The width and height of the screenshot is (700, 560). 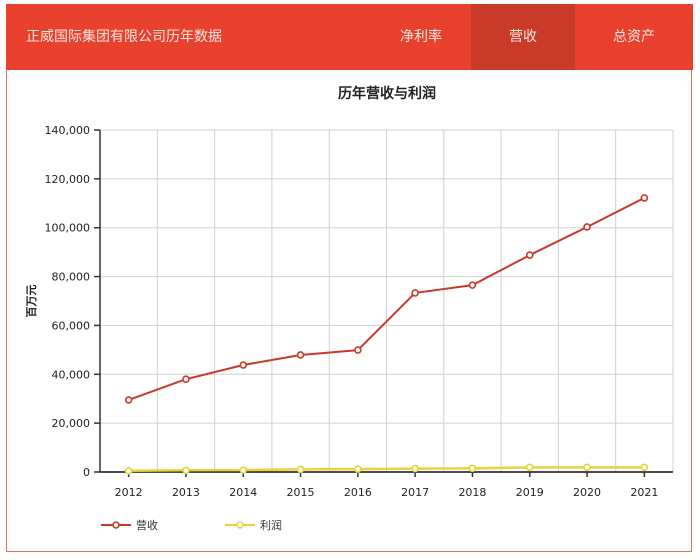 I want to click on legend-item-profit: 利润, so click(x=253, y=525).